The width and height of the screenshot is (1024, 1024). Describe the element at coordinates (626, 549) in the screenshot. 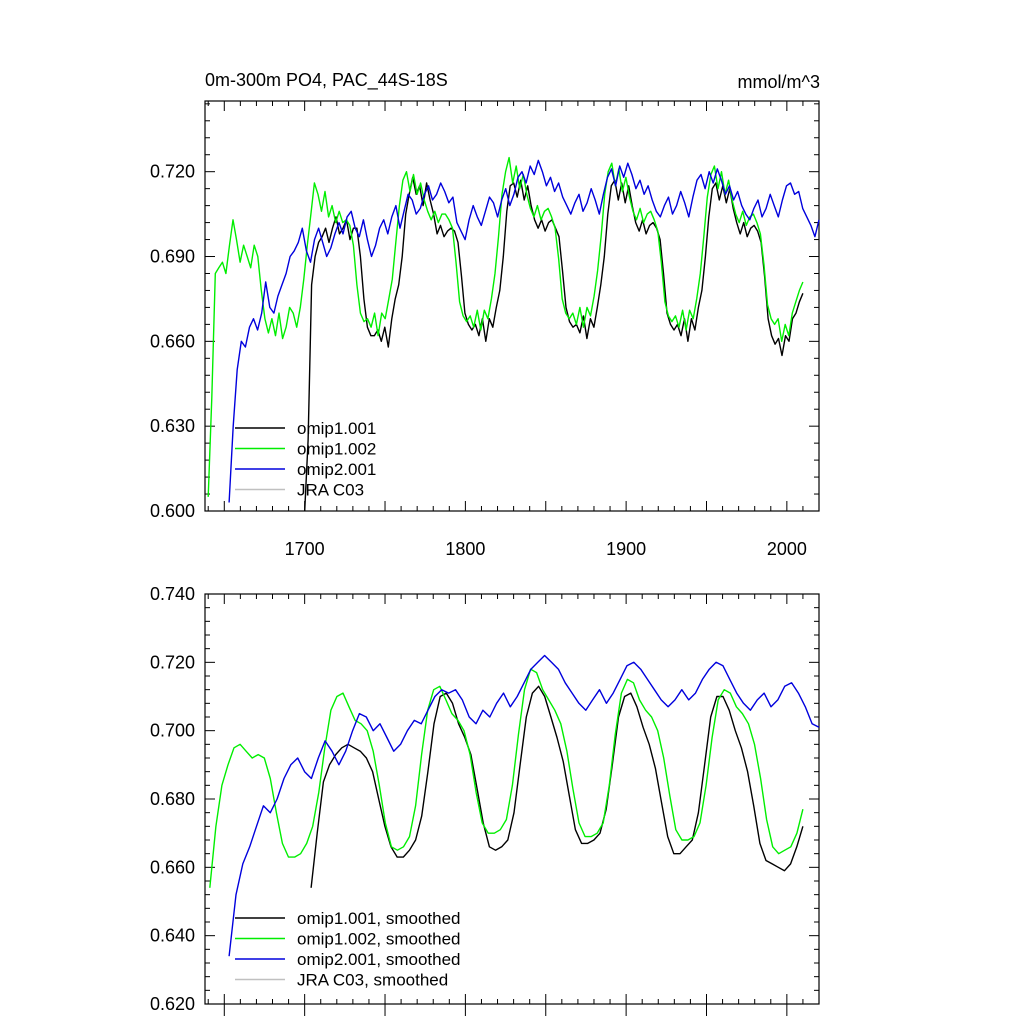

I see `top-xtick-label: 1900` at that location.